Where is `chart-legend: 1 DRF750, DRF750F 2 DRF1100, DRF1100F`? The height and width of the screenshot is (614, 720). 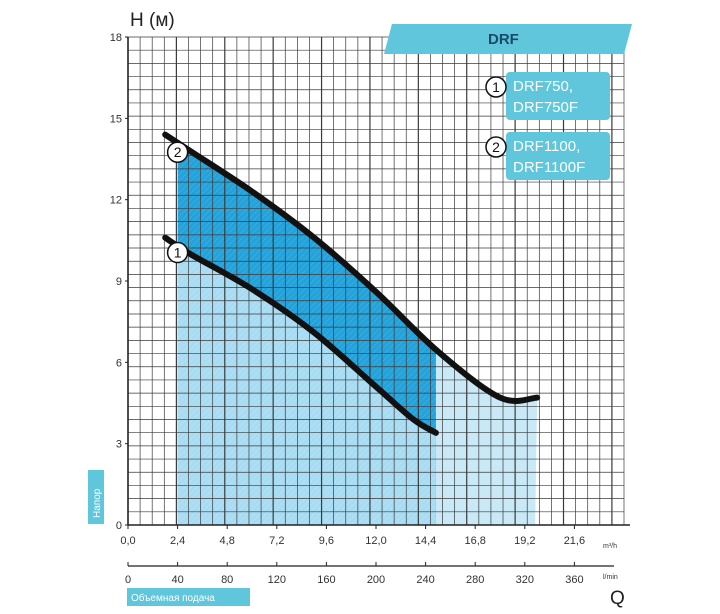 chart-legend: 1 DRF750, DRF750F 2 DRF1100, DRF1100F is located at coordinates (547, 126).